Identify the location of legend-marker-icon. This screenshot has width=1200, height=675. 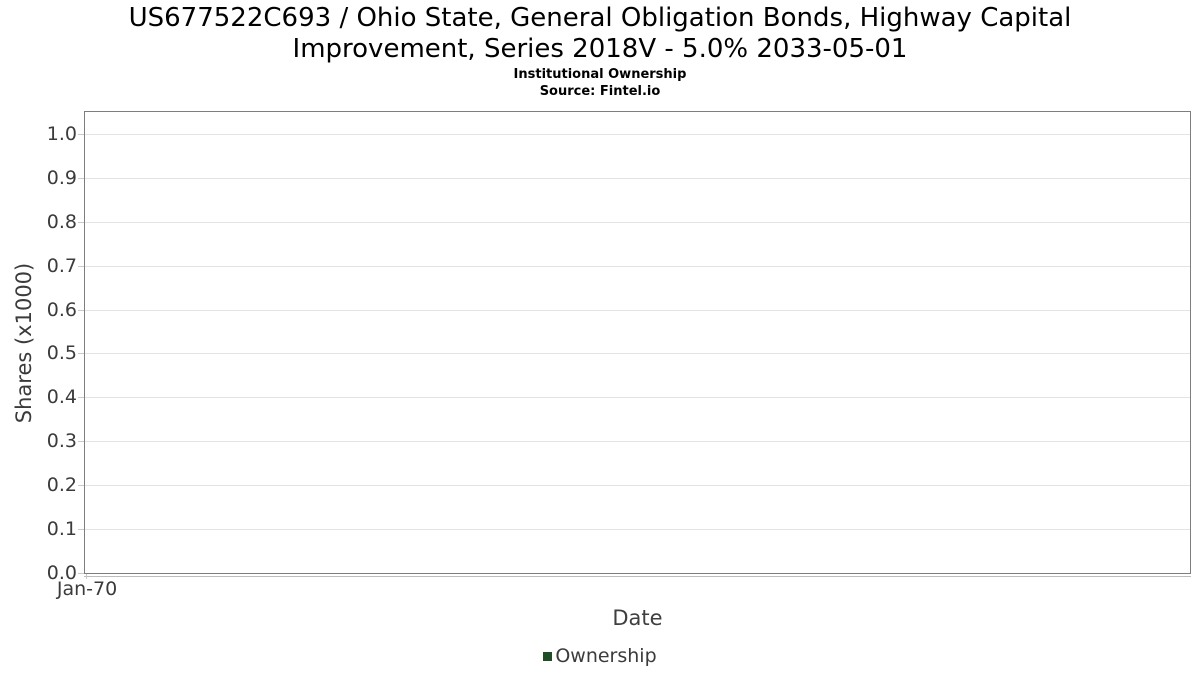
(548, 656).